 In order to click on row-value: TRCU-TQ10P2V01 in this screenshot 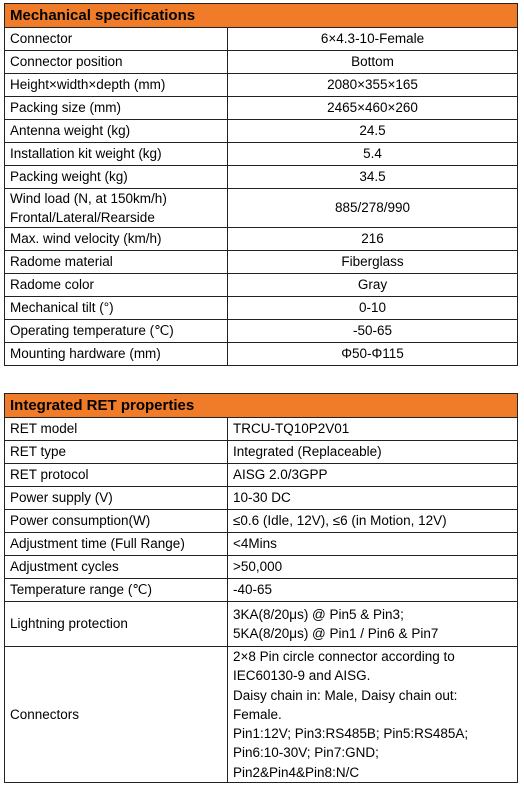, I will do `click(372, 429)`.